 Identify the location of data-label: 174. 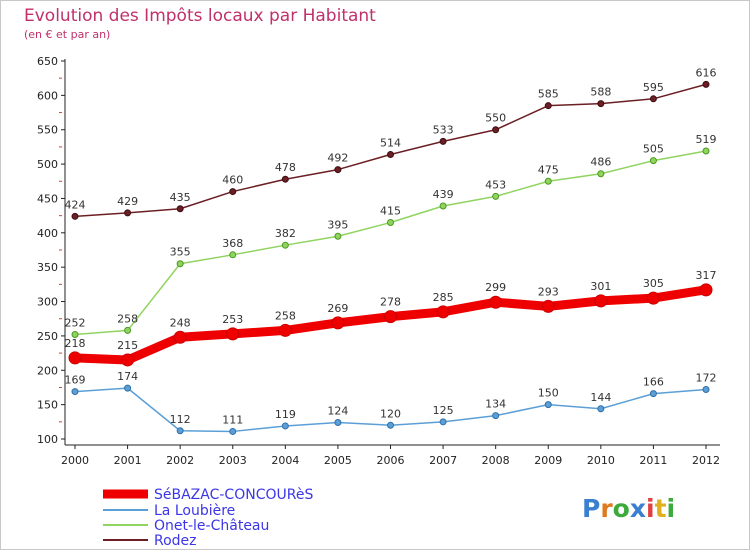
(127, 376).